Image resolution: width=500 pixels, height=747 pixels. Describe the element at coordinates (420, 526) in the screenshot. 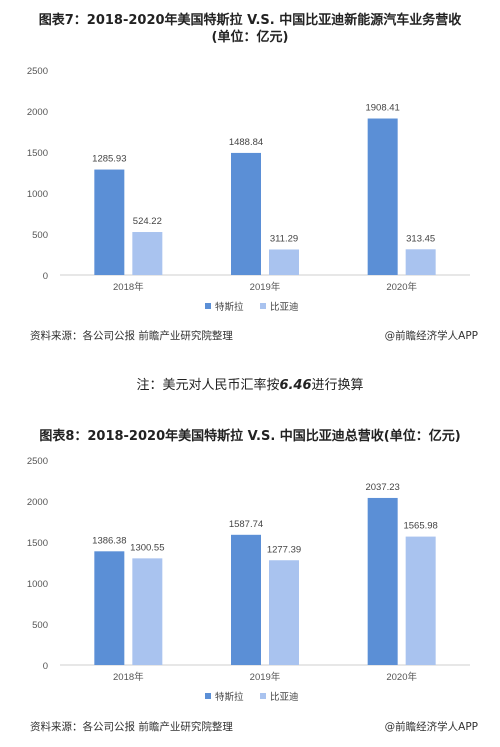

I see `data-label: 1565.98` at that location.